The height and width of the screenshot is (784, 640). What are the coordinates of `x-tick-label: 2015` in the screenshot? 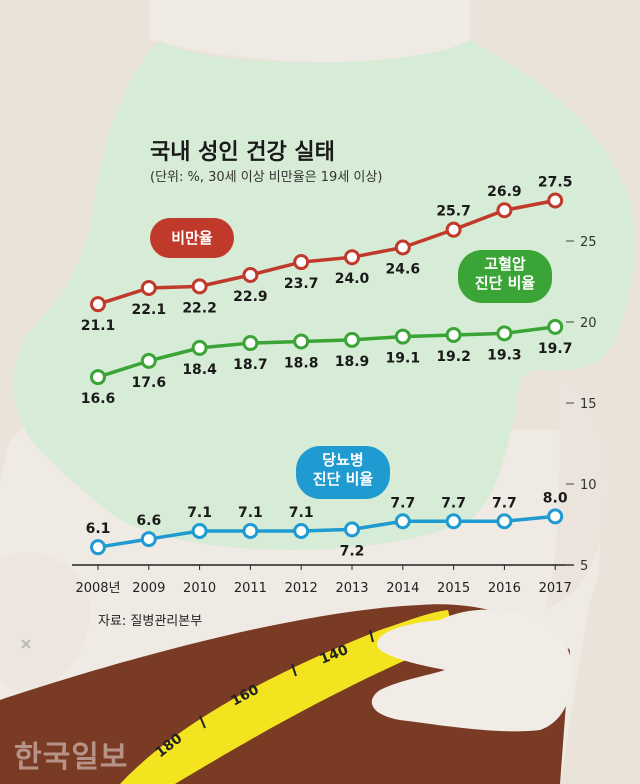 It's located at (453, 588).